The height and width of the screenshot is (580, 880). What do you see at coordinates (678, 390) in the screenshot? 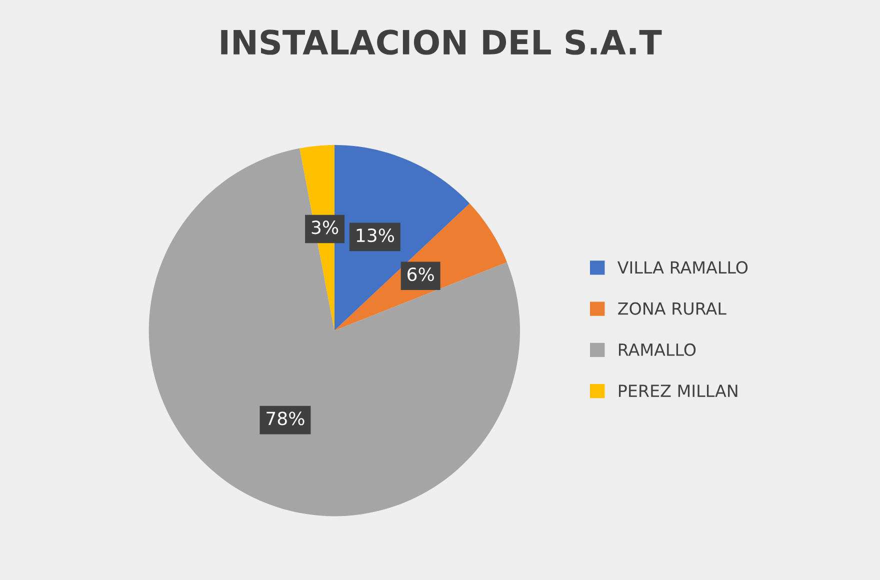
I see `legend-label: PEREZ MILLAN` at bounding box center [678, 390].